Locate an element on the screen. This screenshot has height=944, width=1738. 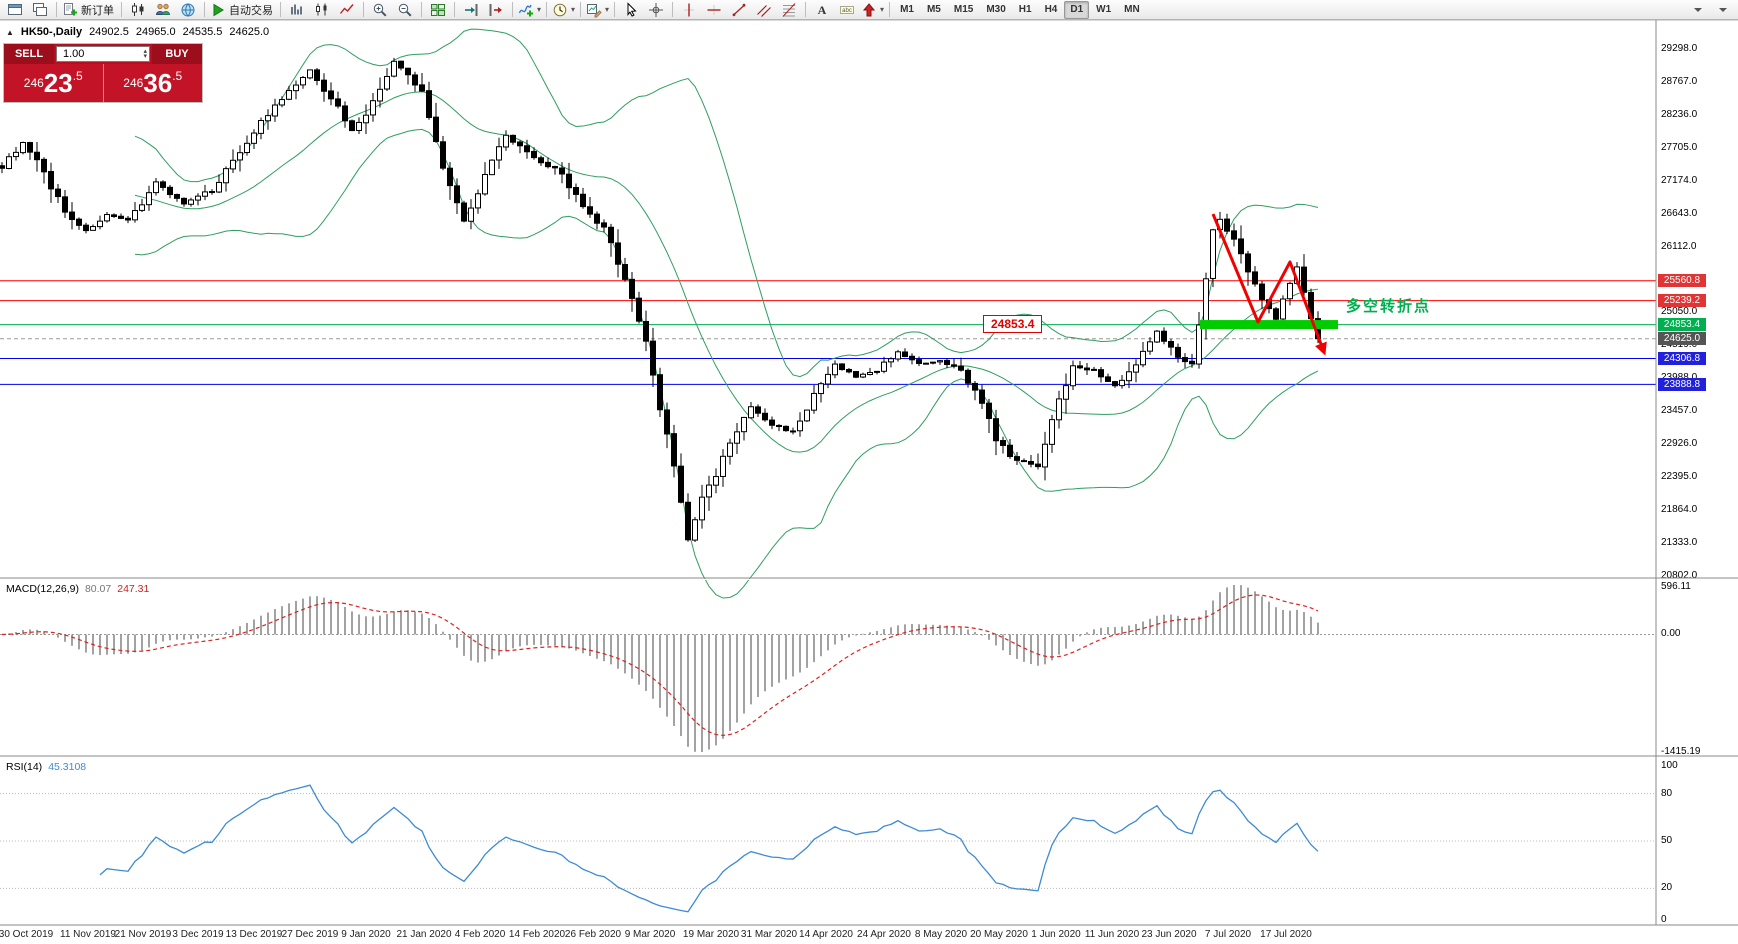
line-chart-button is located at coordinates (347, 10).